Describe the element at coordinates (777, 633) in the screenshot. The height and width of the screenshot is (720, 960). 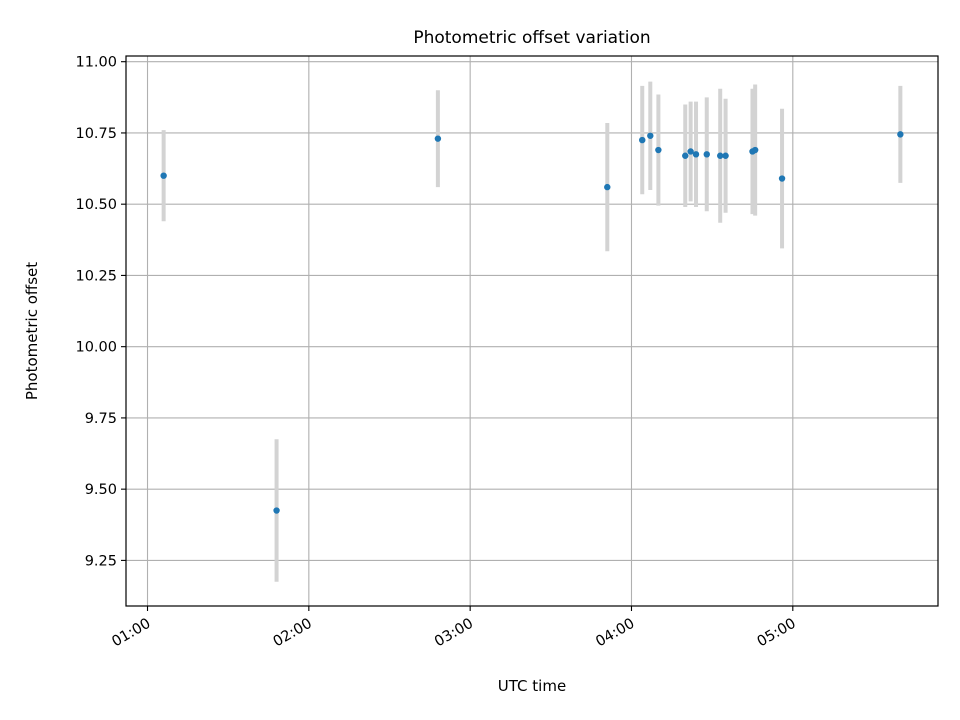
I see `x-tick-label: 05:00` at that location.